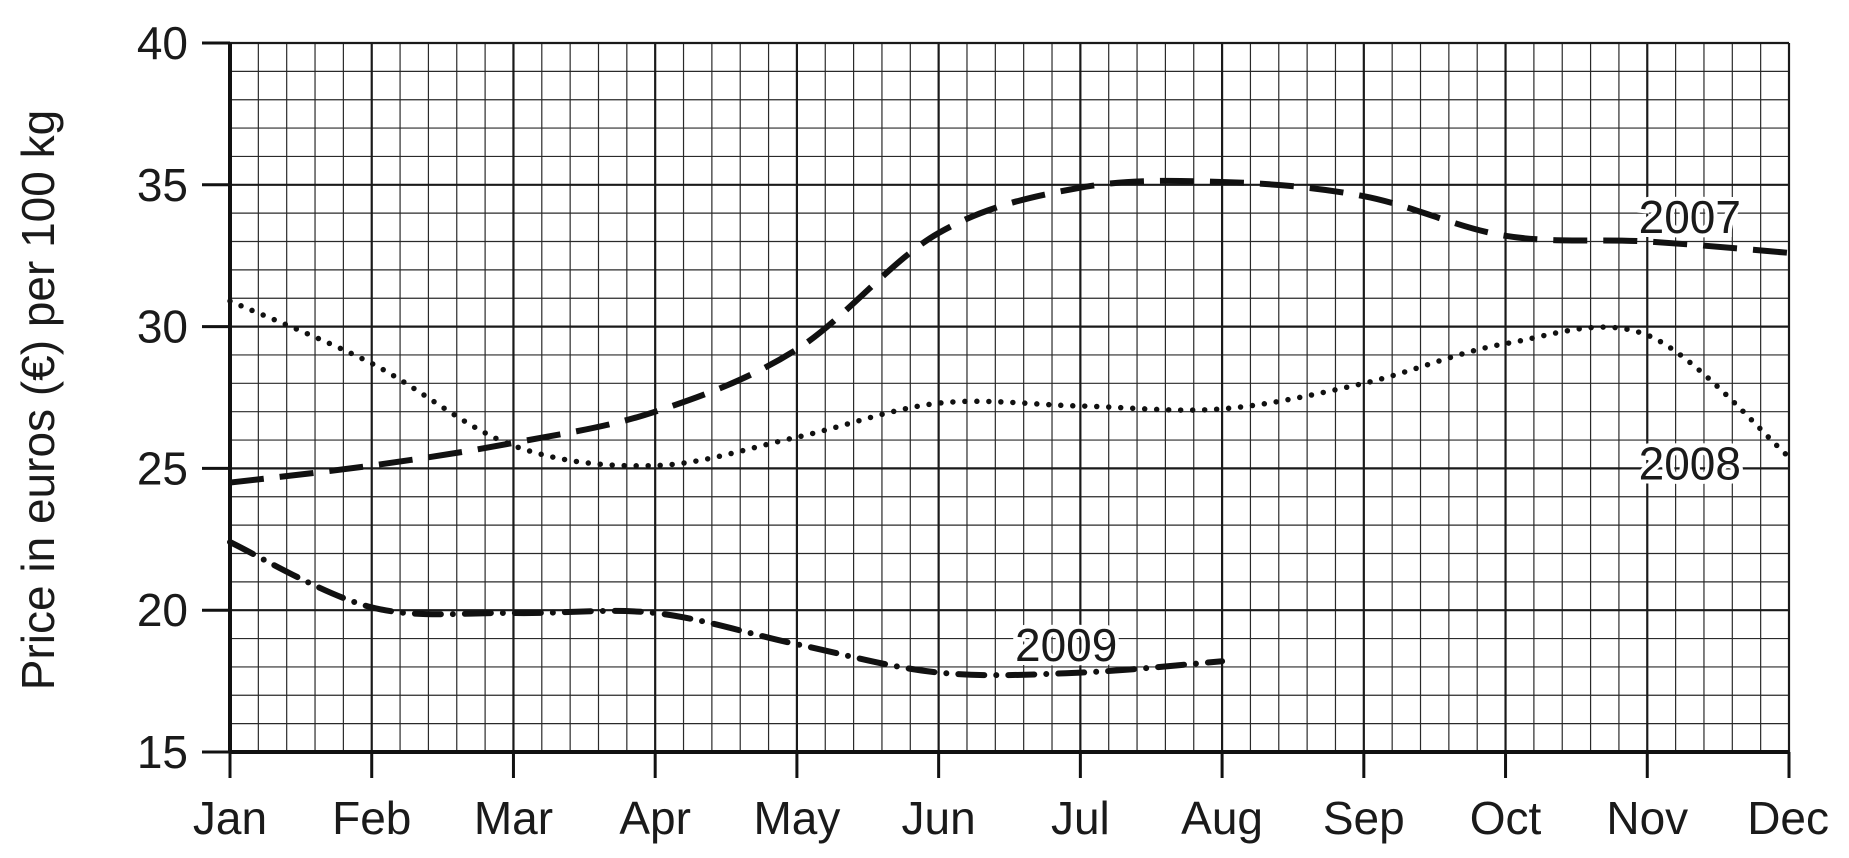 The image size is (1849, 858). What do you see at coordinates (1011, 818) in the screenshot?
I see `x-axis-tick-labels: Jan Feb Mar Apr May Jun Jul Aug Sep Oct Nov Dec` at bounding box center [1011, 818].